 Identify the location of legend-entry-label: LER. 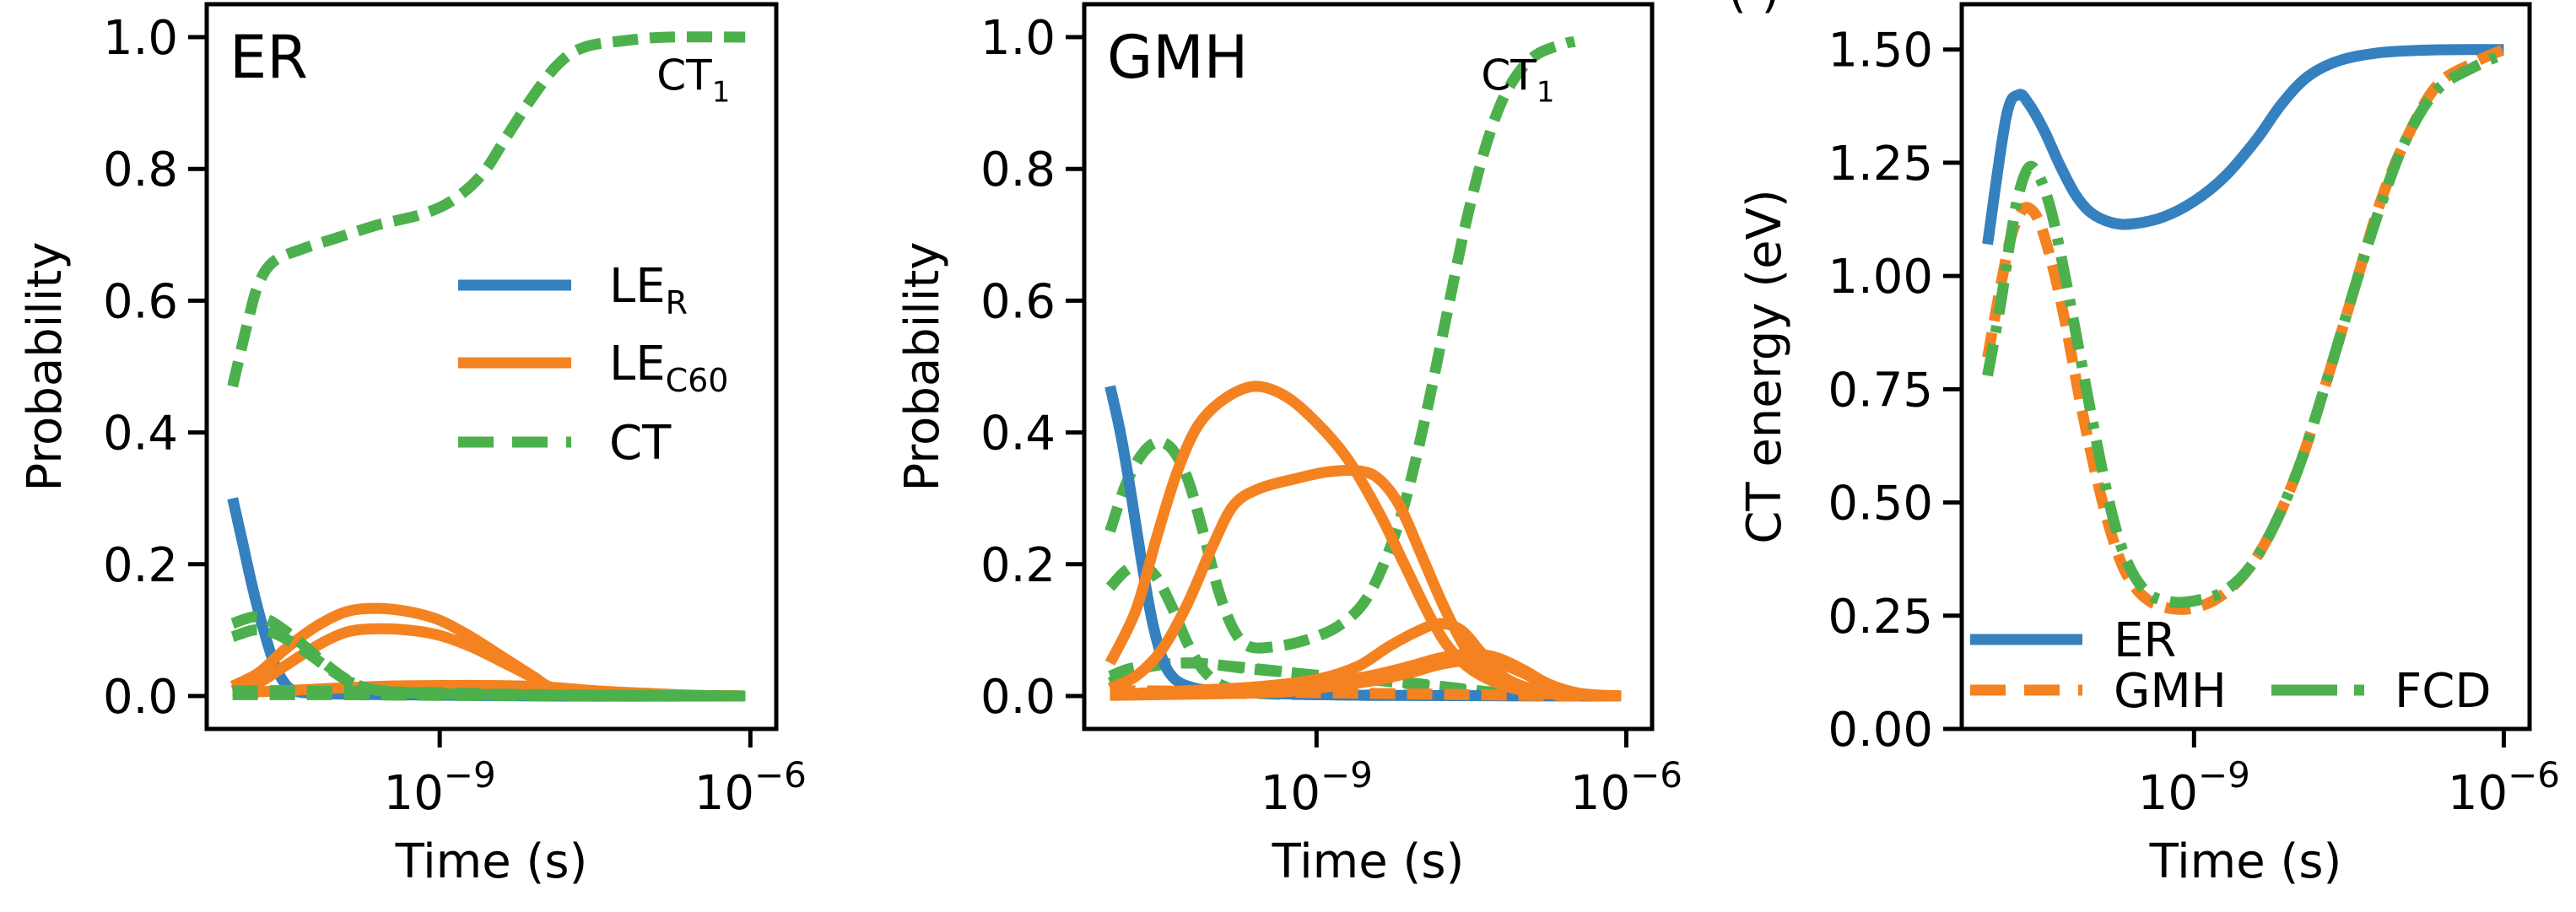
(648, 290).